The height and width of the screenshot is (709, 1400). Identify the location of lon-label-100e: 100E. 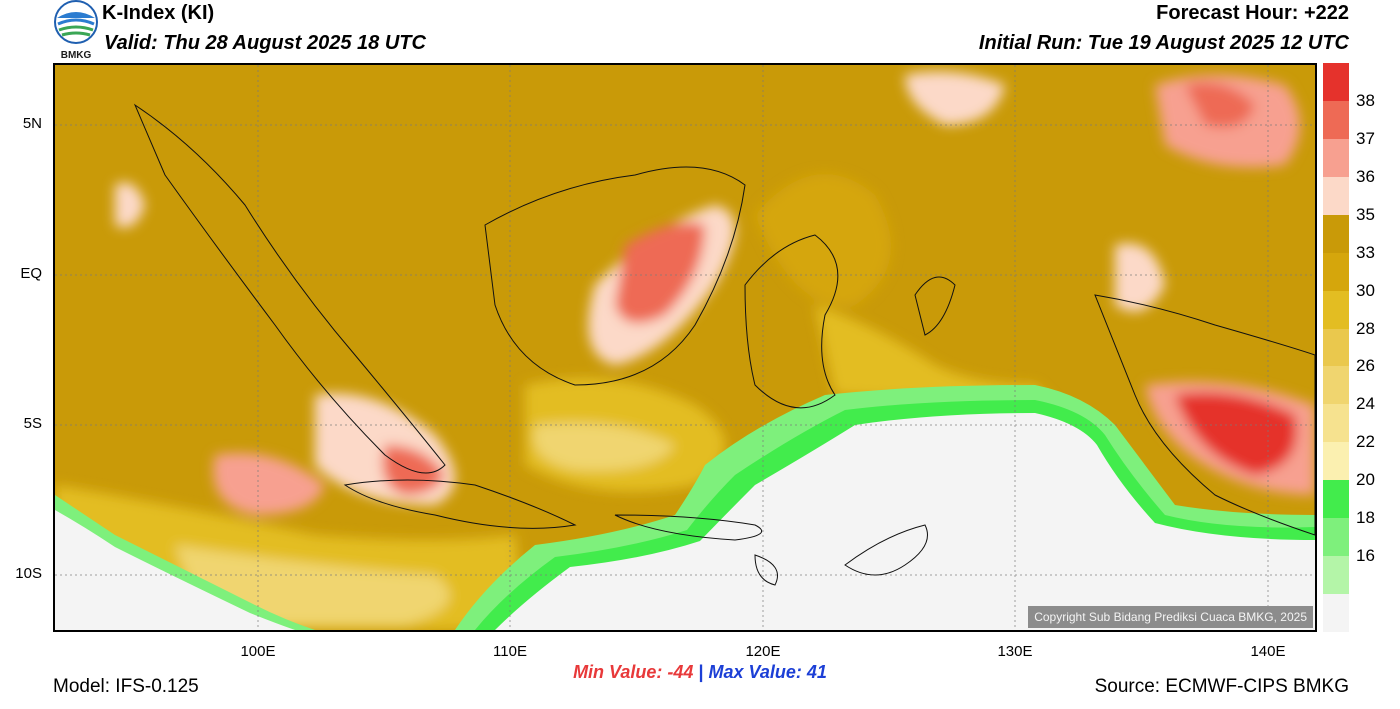
(258, 651).